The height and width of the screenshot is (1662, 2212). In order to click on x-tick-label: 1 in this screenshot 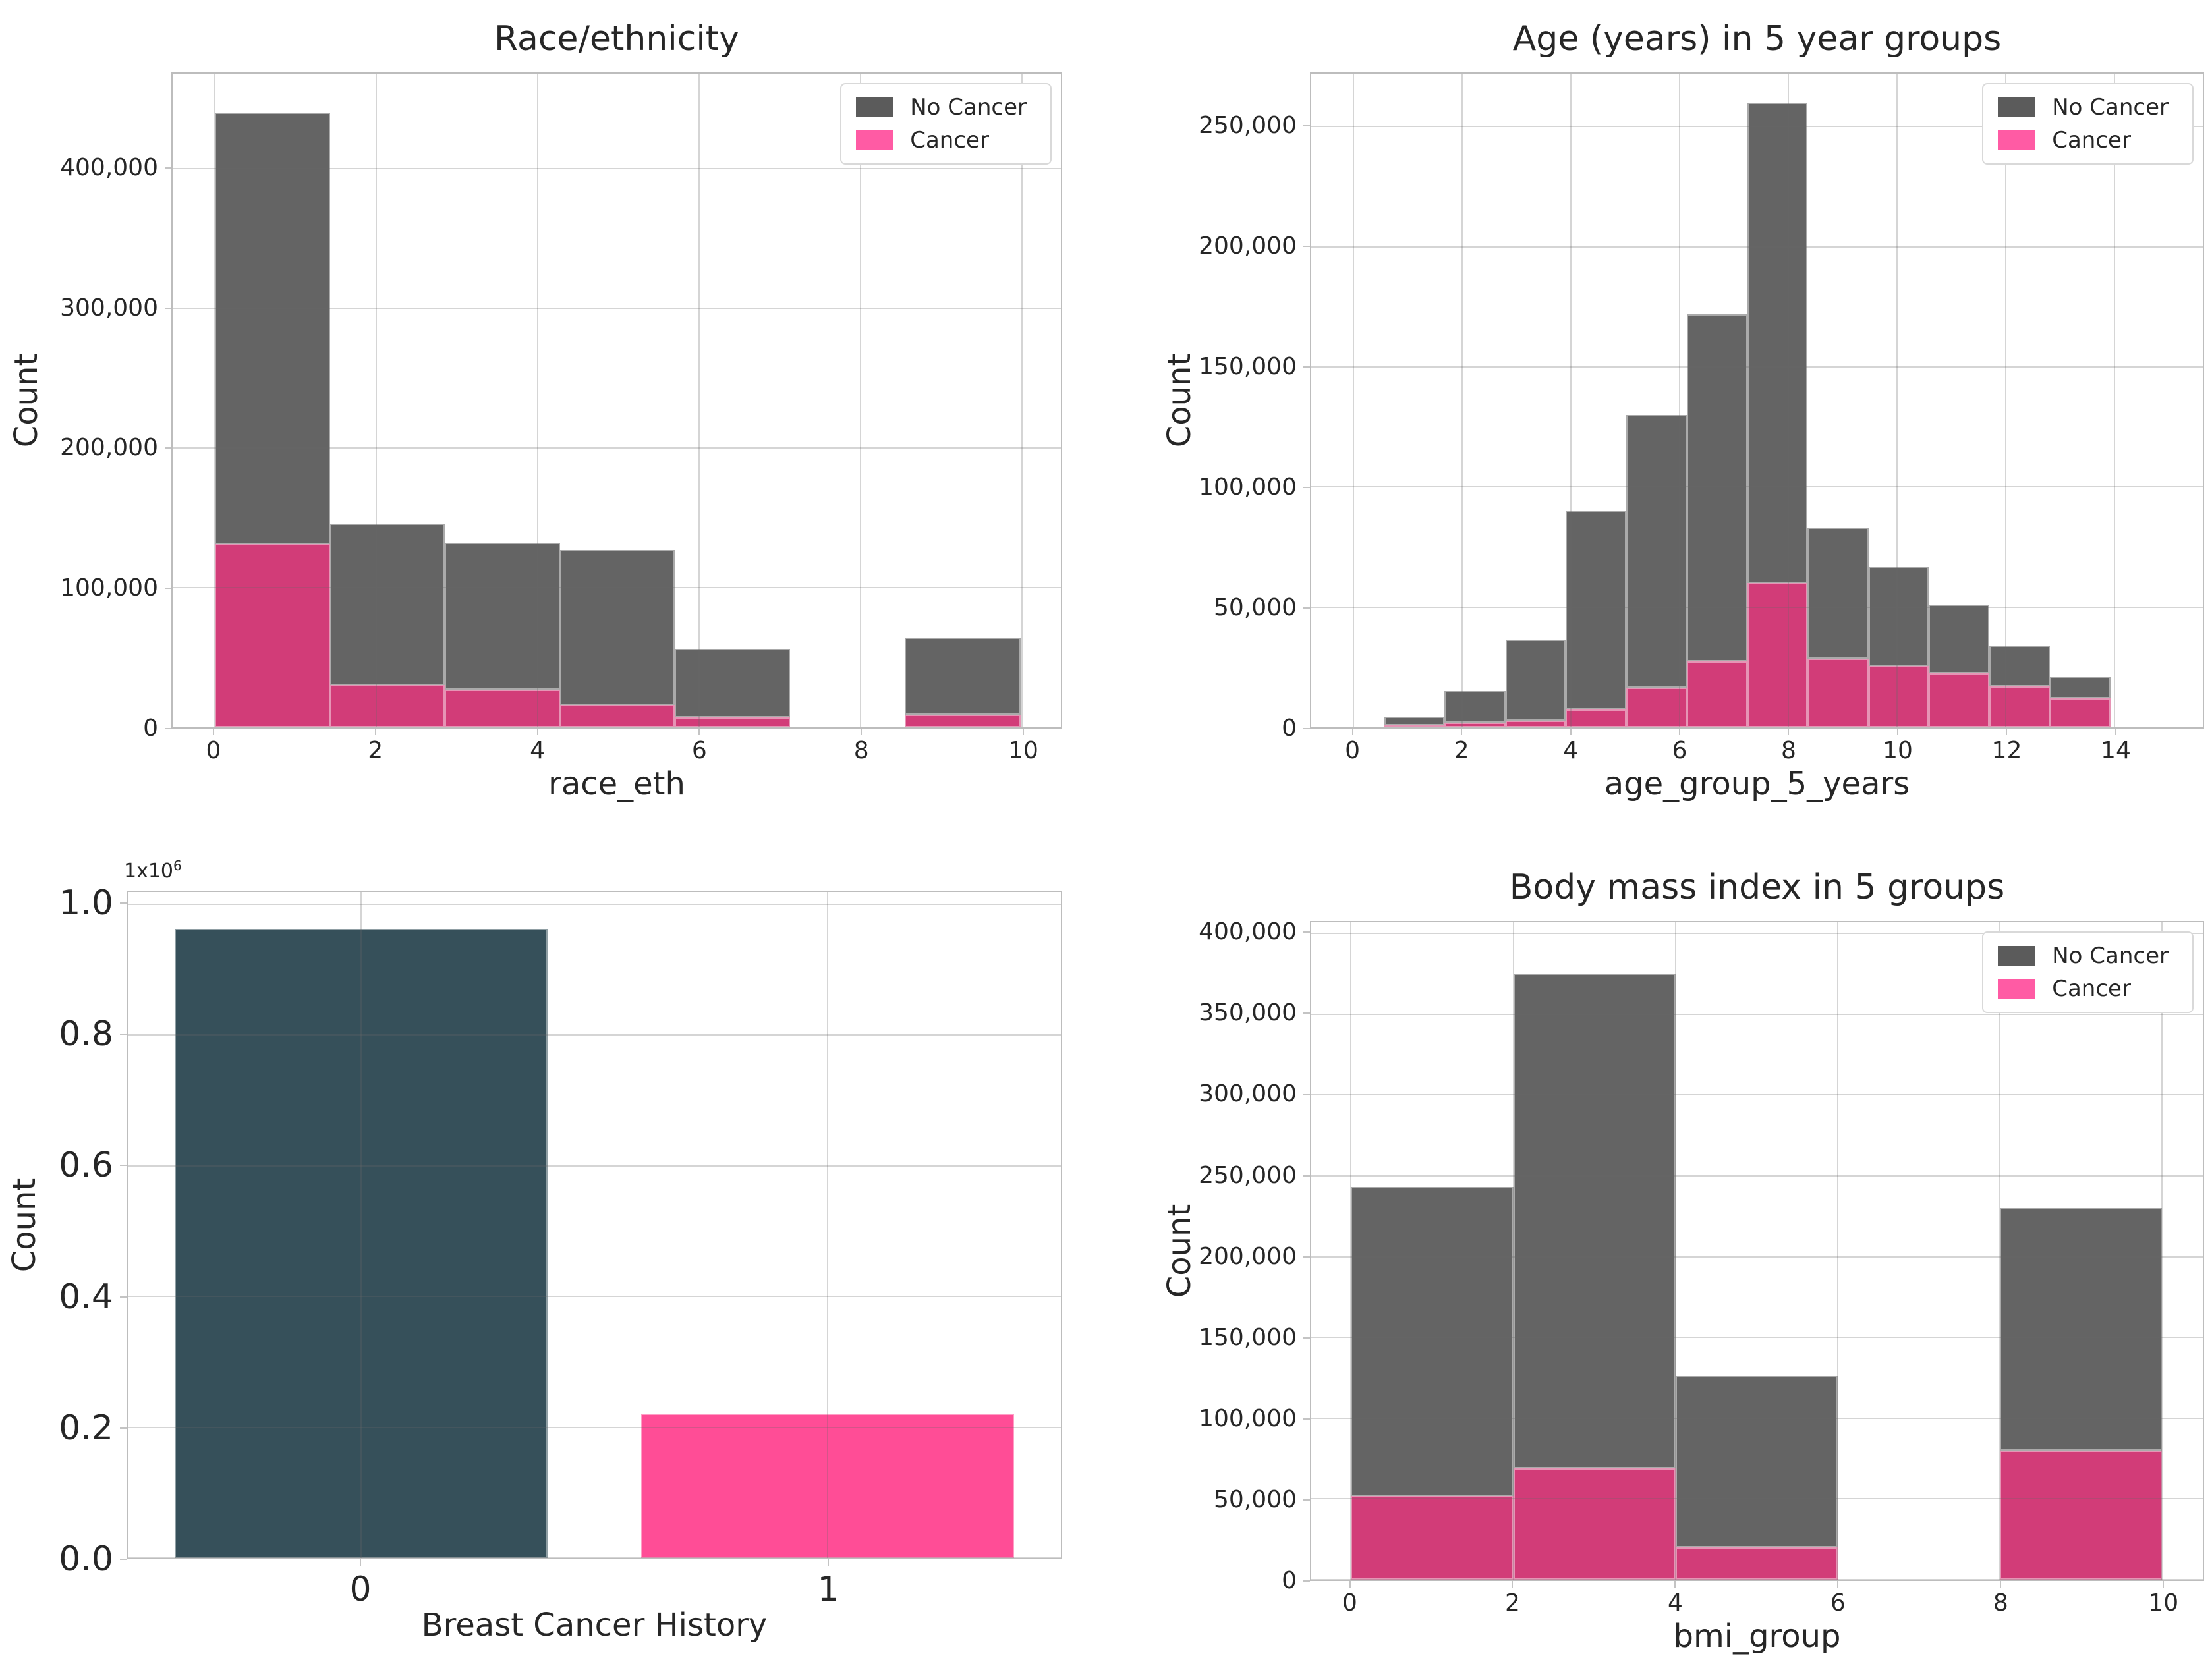, I will do `click(828, 1589)`.